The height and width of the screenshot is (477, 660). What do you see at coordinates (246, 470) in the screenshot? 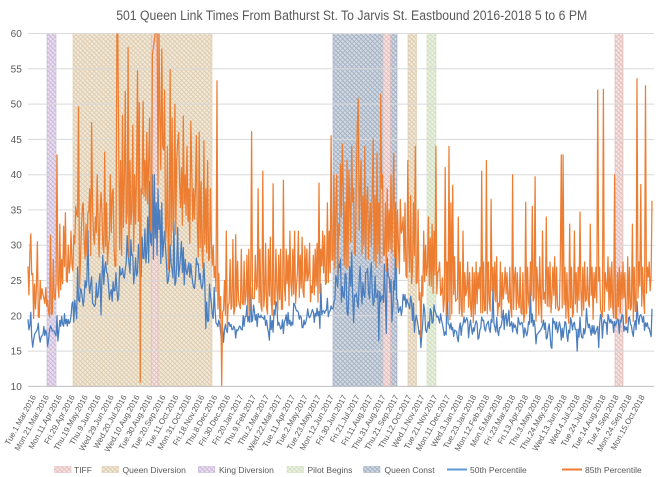
I see `svg-text: King Diversion` at bounding box center [246, 470].